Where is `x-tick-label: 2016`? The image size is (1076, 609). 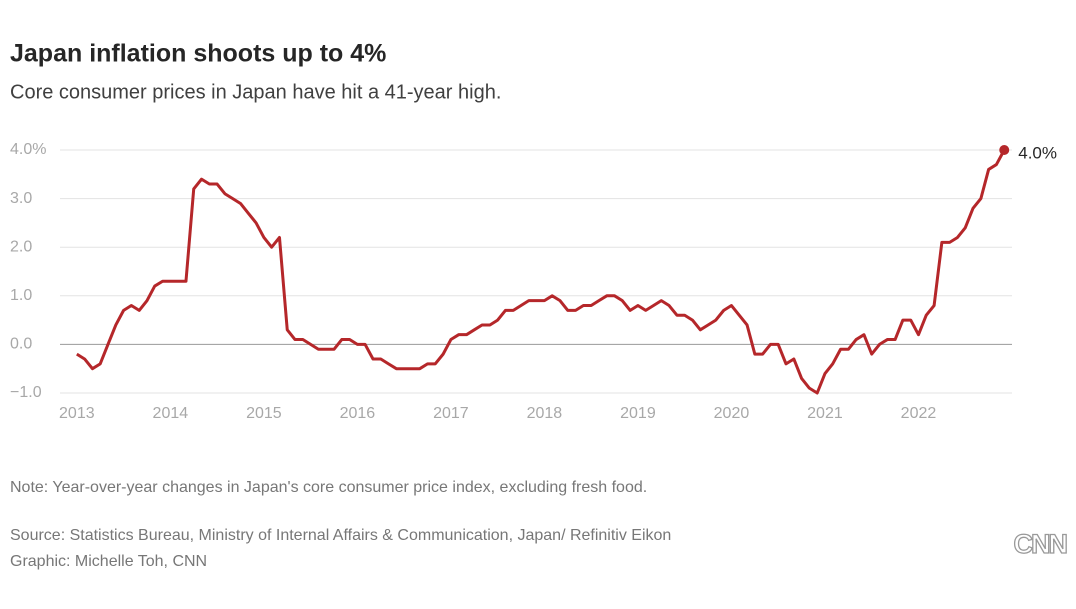
x-tick-label: 2016 is located at coordinates (358, 413).